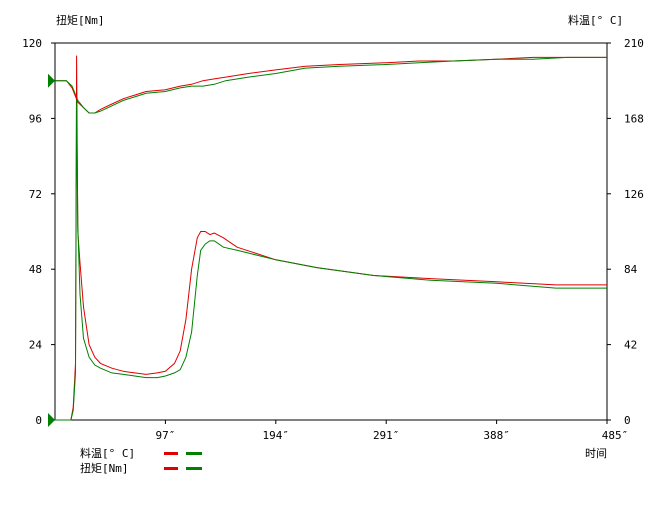  I want to click on right-tick-label: 0, so click(627, 420).